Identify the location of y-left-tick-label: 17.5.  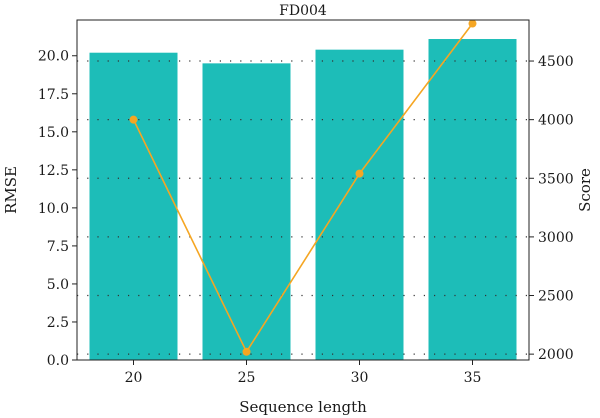
(53, 95).